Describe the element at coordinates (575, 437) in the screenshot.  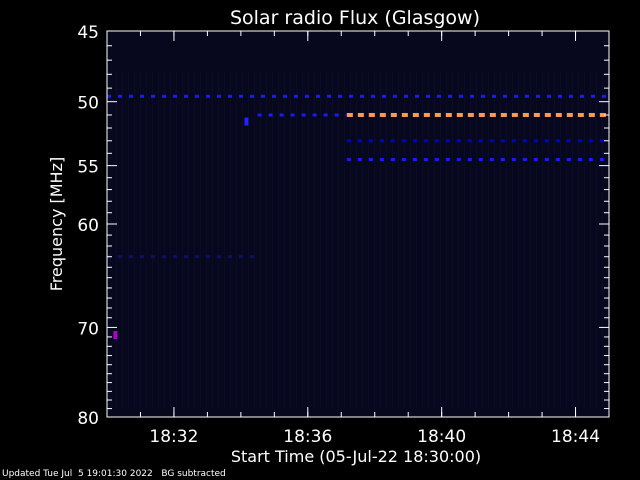
I see `x-tick-label: 18:44` at that location.